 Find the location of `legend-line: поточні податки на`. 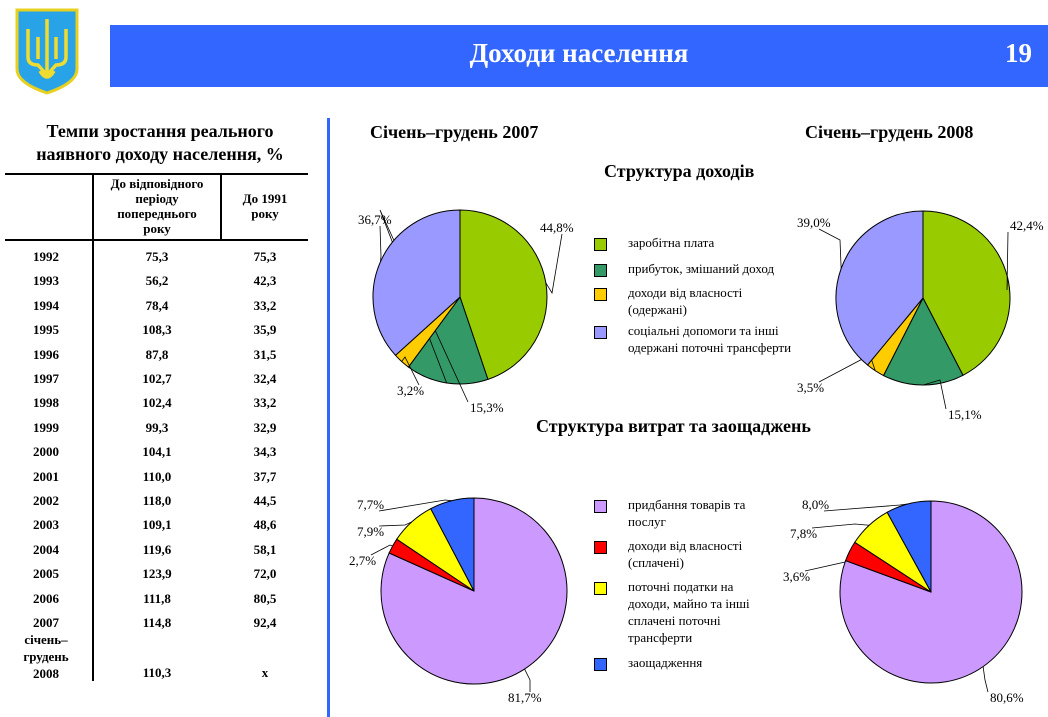

legend-line: поточні податки на is located at coordinates (681, 586).